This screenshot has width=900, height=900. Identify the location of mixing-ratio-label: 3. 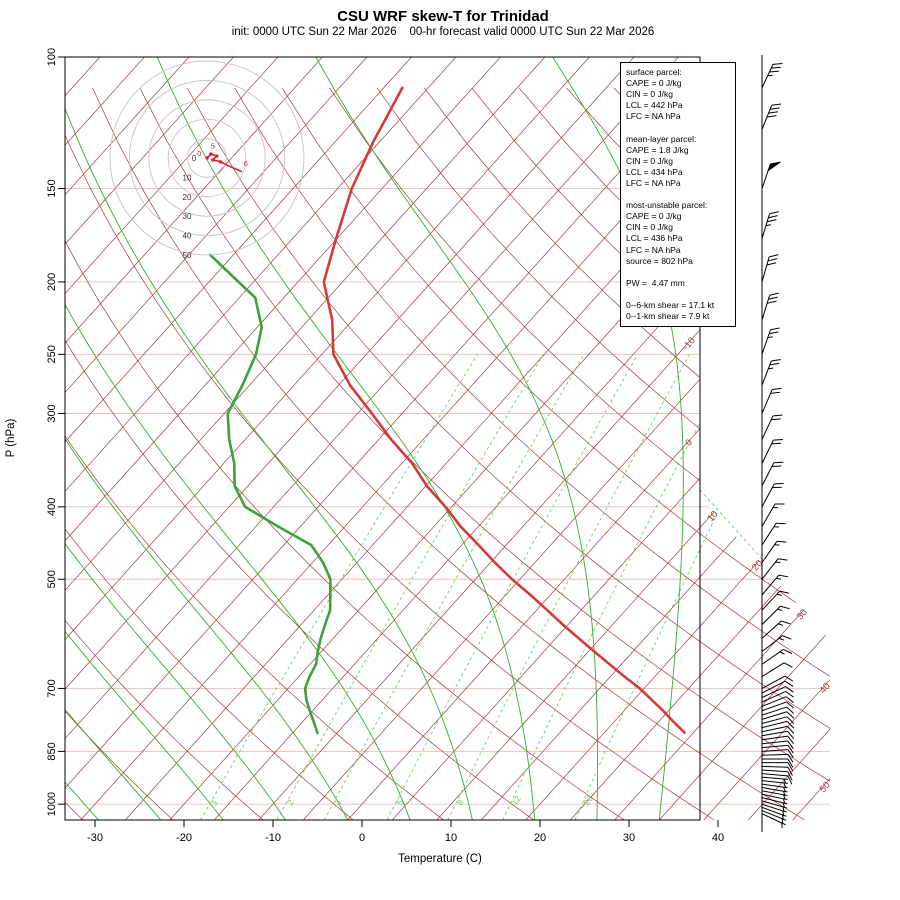
(337, 802).